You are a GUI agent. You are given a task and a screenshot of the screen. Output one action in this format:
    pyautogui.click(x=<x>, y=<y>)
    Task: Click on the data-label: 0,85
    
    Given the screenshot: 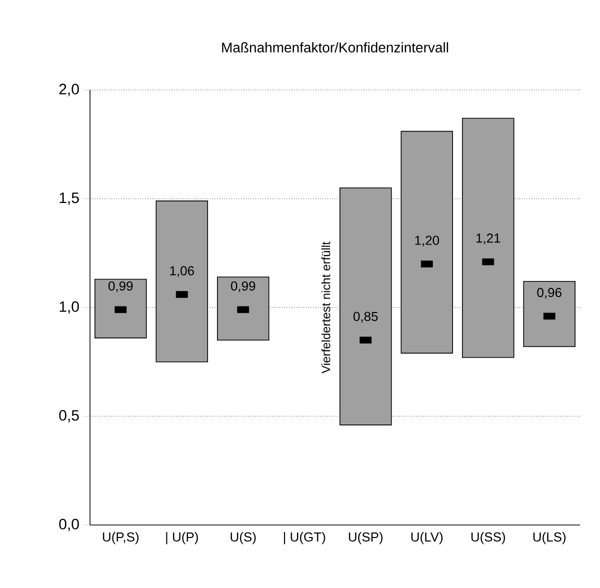 What is the action you would take?
    pyautogui.click(x=365, y=317)
    